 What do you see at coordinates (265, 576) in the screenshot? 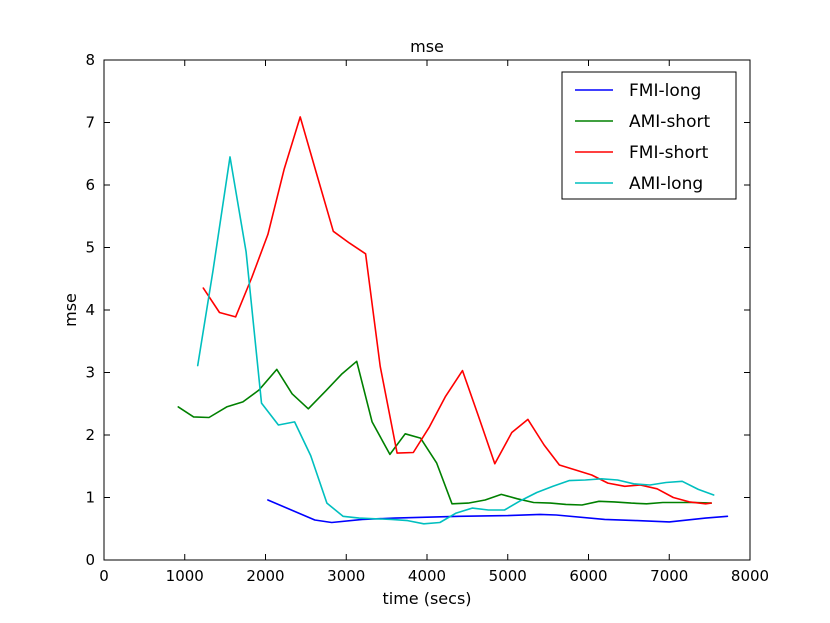
I see `x-tick-label: 2000` at bounding box center [265, 576].